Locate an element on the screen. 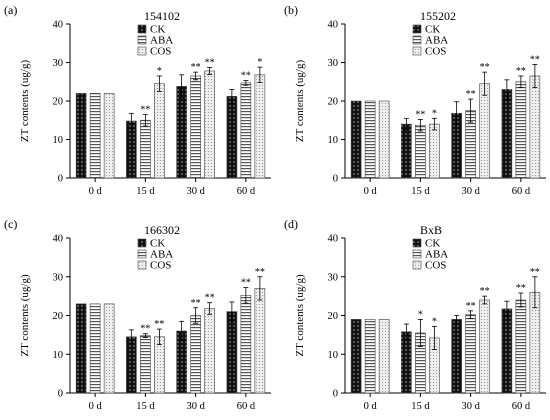 This screenshot has height=420, width=550. bar-cos-0d is located at coordinates (109, 348).